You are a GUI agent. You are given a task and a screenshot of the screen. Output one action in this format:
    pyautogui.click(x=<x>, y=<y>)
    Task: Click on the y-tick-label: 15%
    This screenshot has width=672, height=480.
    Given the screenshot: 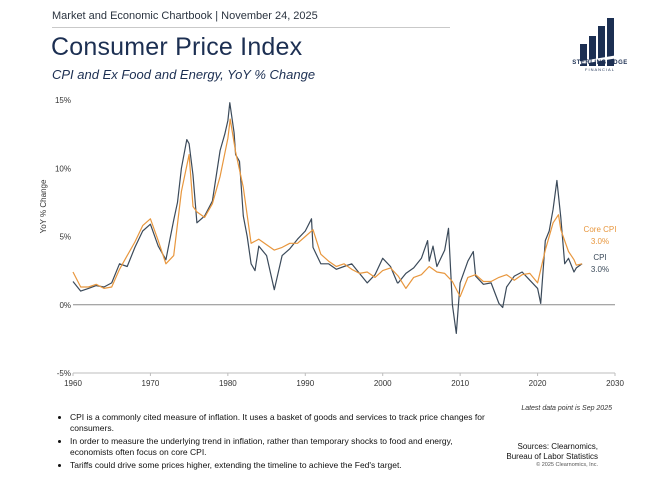 What is the action you would take?
    pyautogui.click(x=63, y=100)
    